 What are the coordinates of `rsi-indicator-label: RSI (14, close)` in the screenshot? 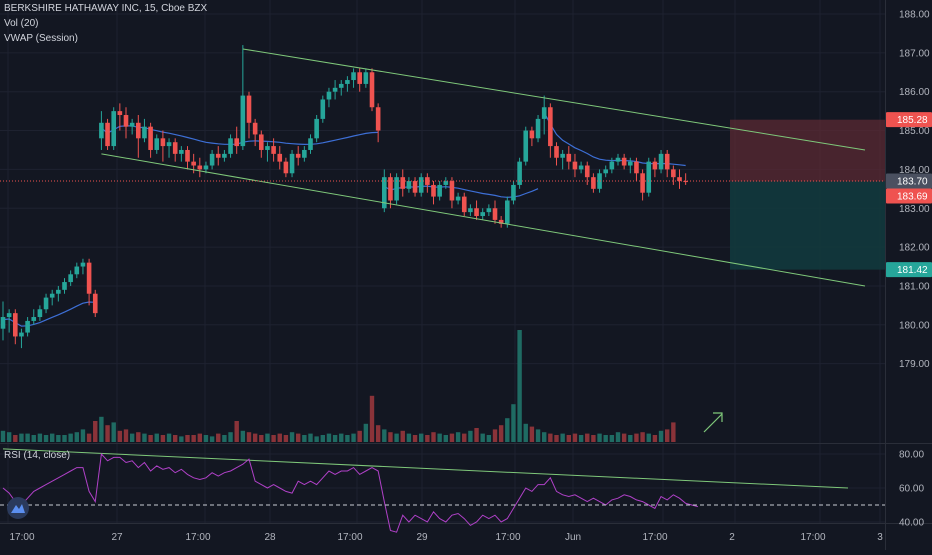 It's located at (37, 455).